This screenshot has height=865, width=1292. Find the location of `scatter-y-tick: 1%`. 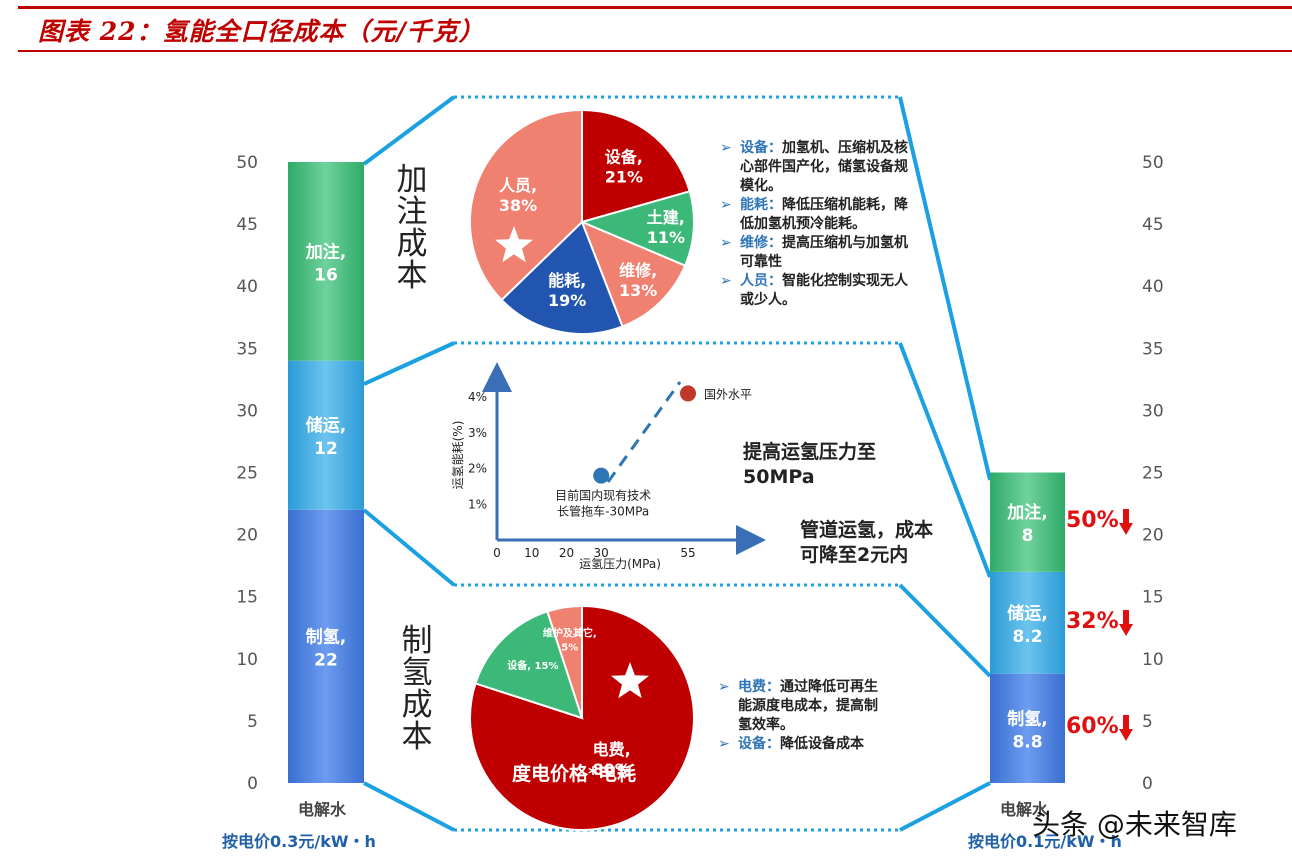

scatter-y-tick: 1% is located at coordinates (477, 504).